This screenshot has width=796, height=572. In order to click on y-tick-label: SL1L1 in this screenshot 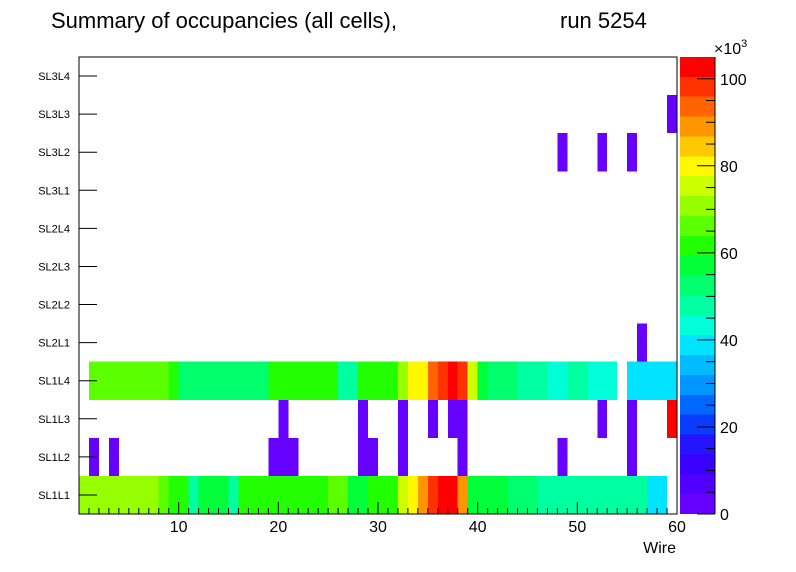, I will do `click(54, 496)`.